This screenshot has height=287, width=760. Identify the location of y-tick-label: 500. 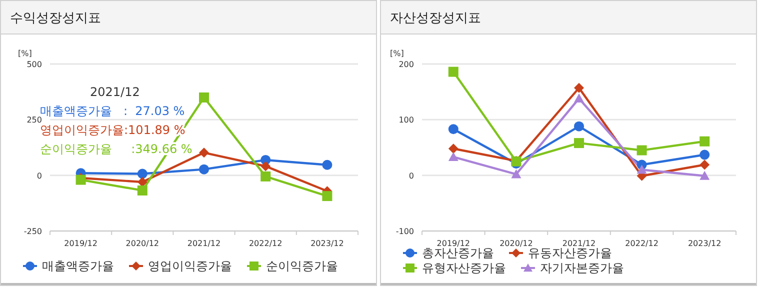
(34, 64).